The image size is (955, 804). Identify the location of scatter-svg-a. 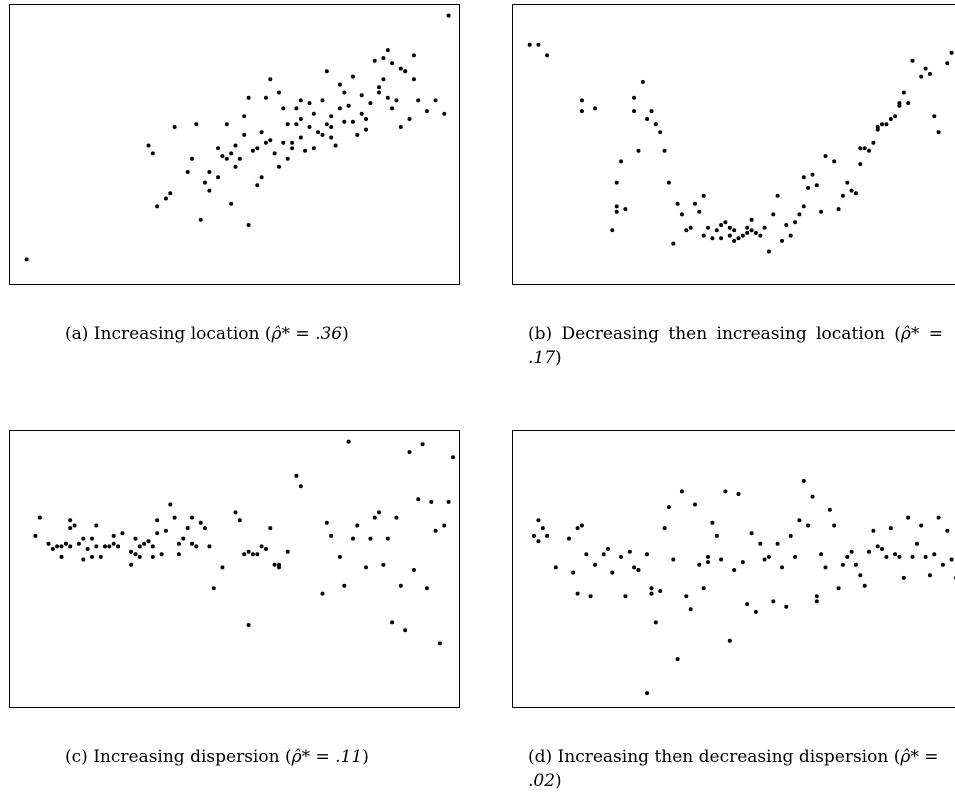
(237, 137).